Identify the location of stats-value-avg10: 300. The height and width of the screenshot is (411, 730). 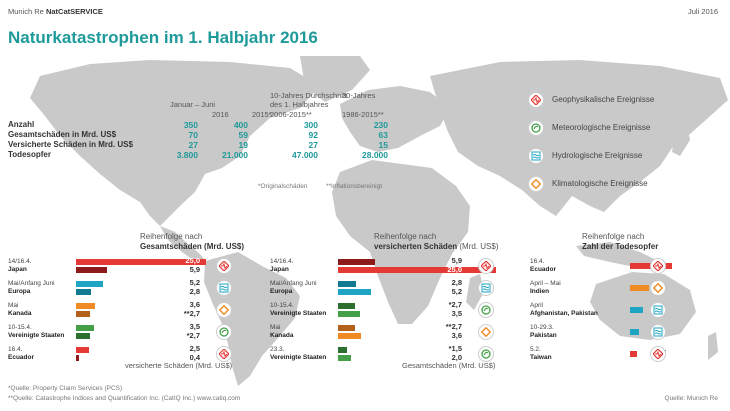
(310, 125).